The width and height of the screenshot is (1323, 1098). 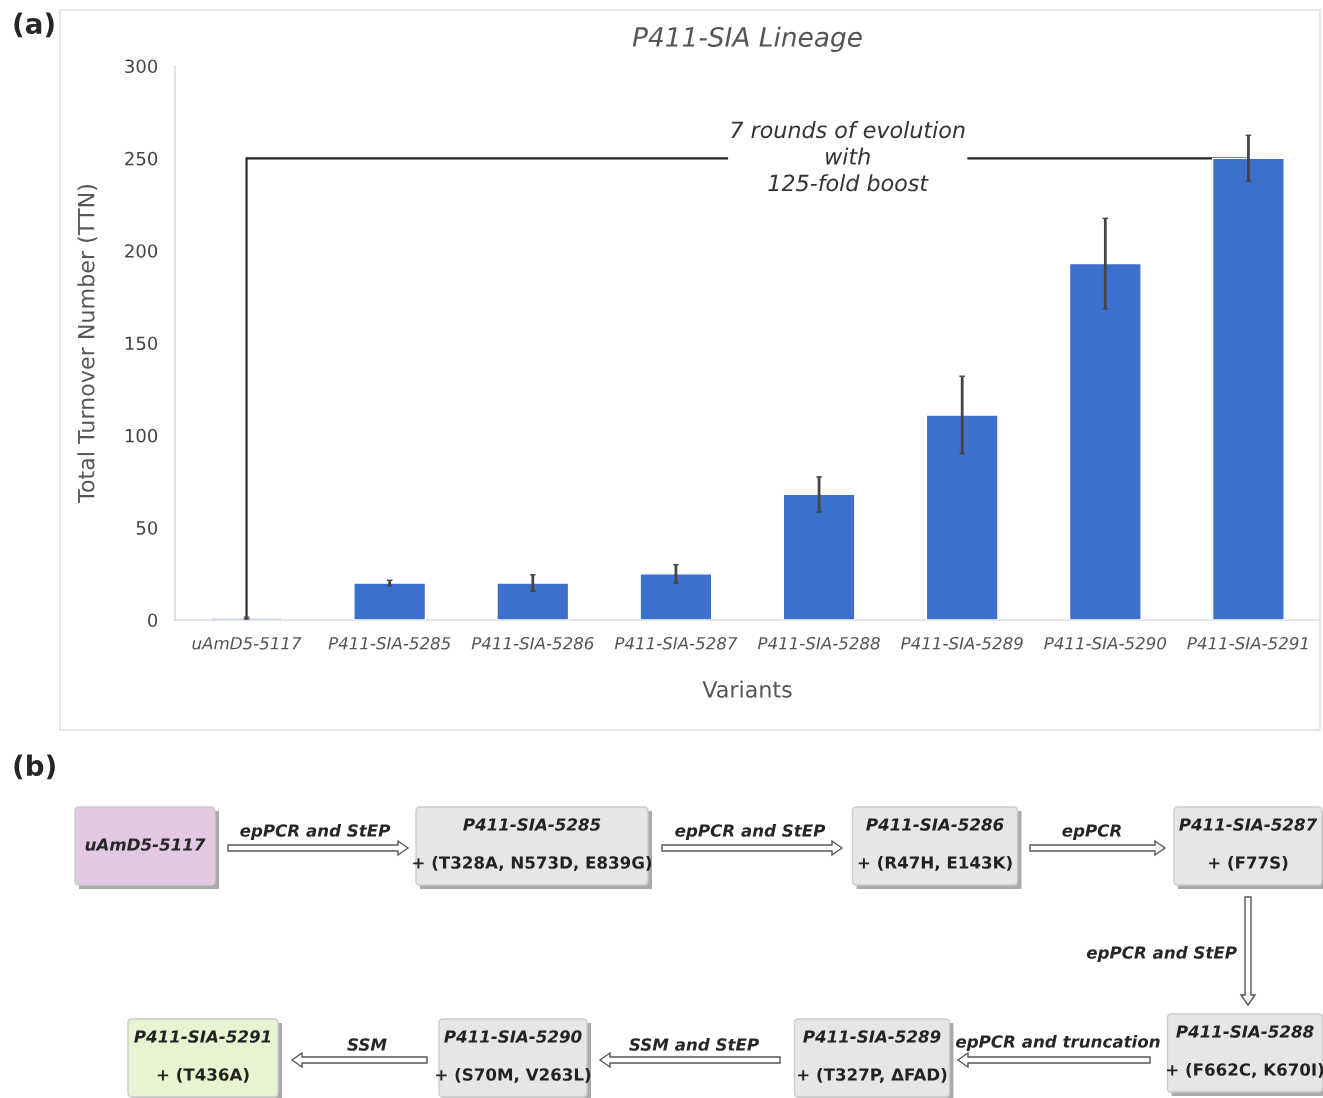 What do you see at coordinates (34, 767) in the screenshot?
I see `text: (b)` at bounding box center [34, 767].